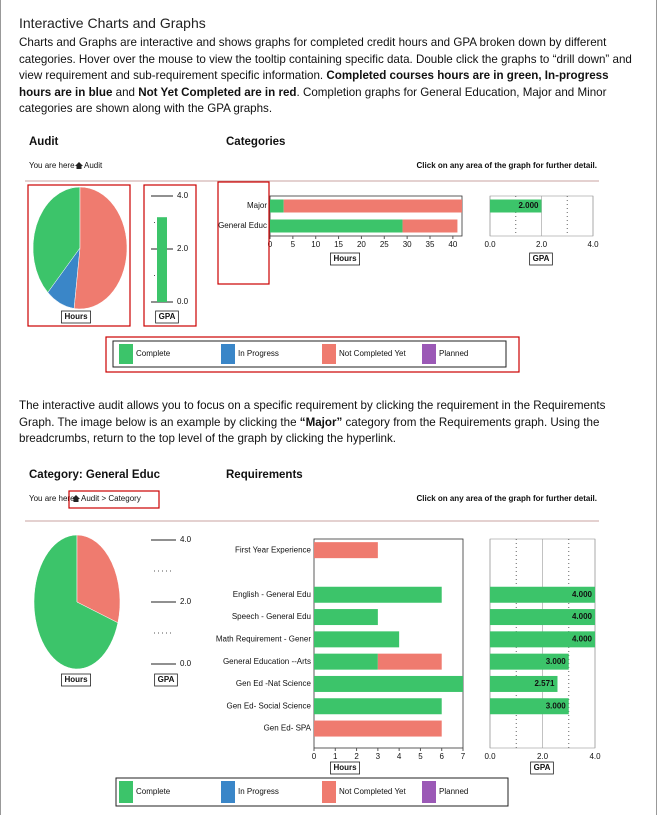 The width and height of the screenshot is (657, 815). I want to click on plot-frame, so click(366, 216).